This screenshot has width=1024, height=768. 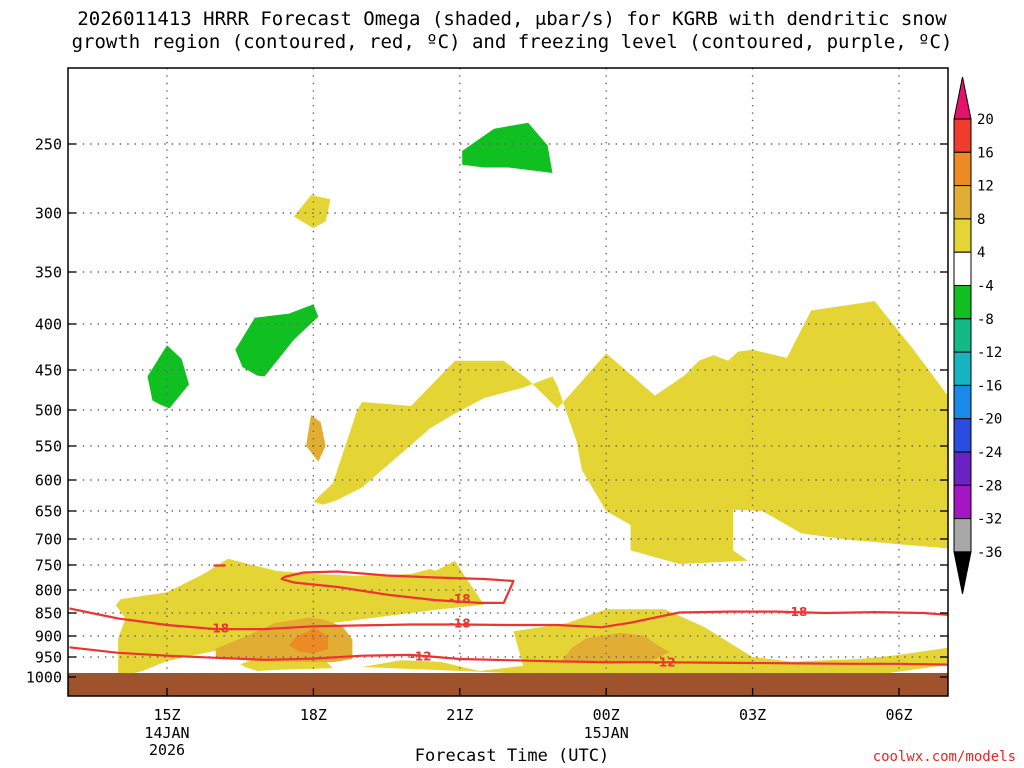 I want to click on y-tick-label-250: 250, so click(x=48, y=145).